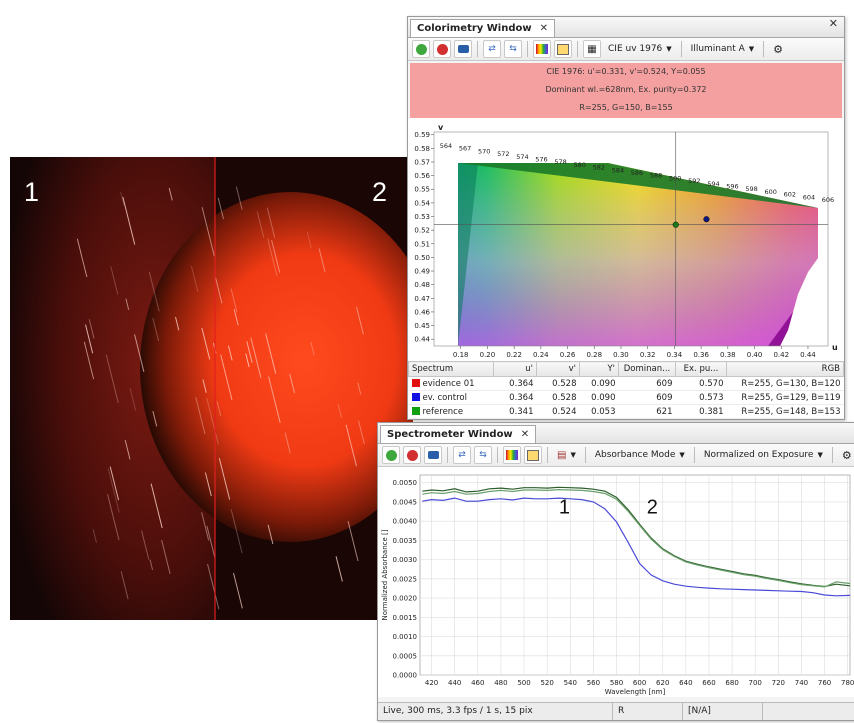 The height and width of the screenshot is (723, 854). What do you see at coordinates (405, 637) in the screenshot?
I see `spectrum-y-tick-label: 0.0010` at bounding box center [405, 637].